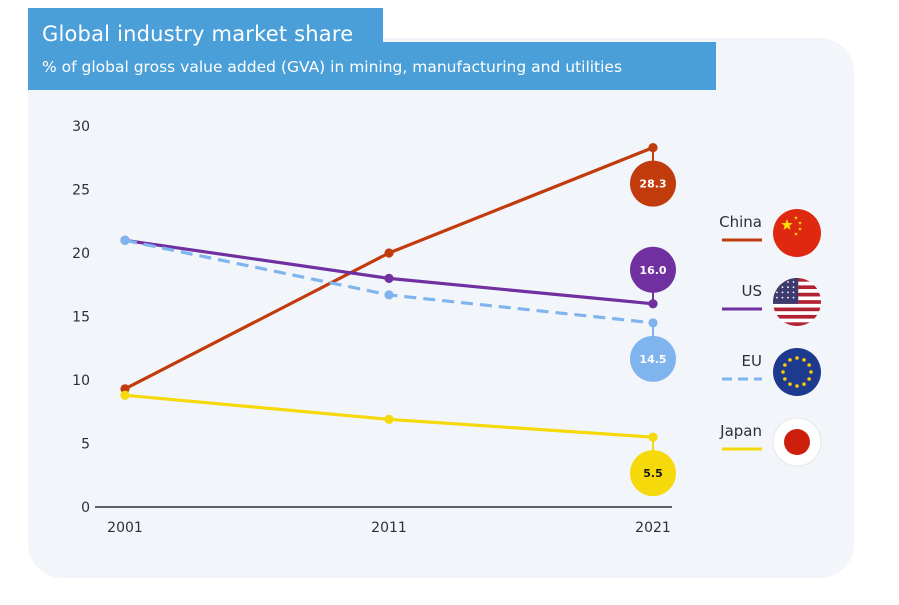  What do you see at coordinates (797, 302) in the screenshot?
I see `us-flag-icon` at bounding box center [797, 302].